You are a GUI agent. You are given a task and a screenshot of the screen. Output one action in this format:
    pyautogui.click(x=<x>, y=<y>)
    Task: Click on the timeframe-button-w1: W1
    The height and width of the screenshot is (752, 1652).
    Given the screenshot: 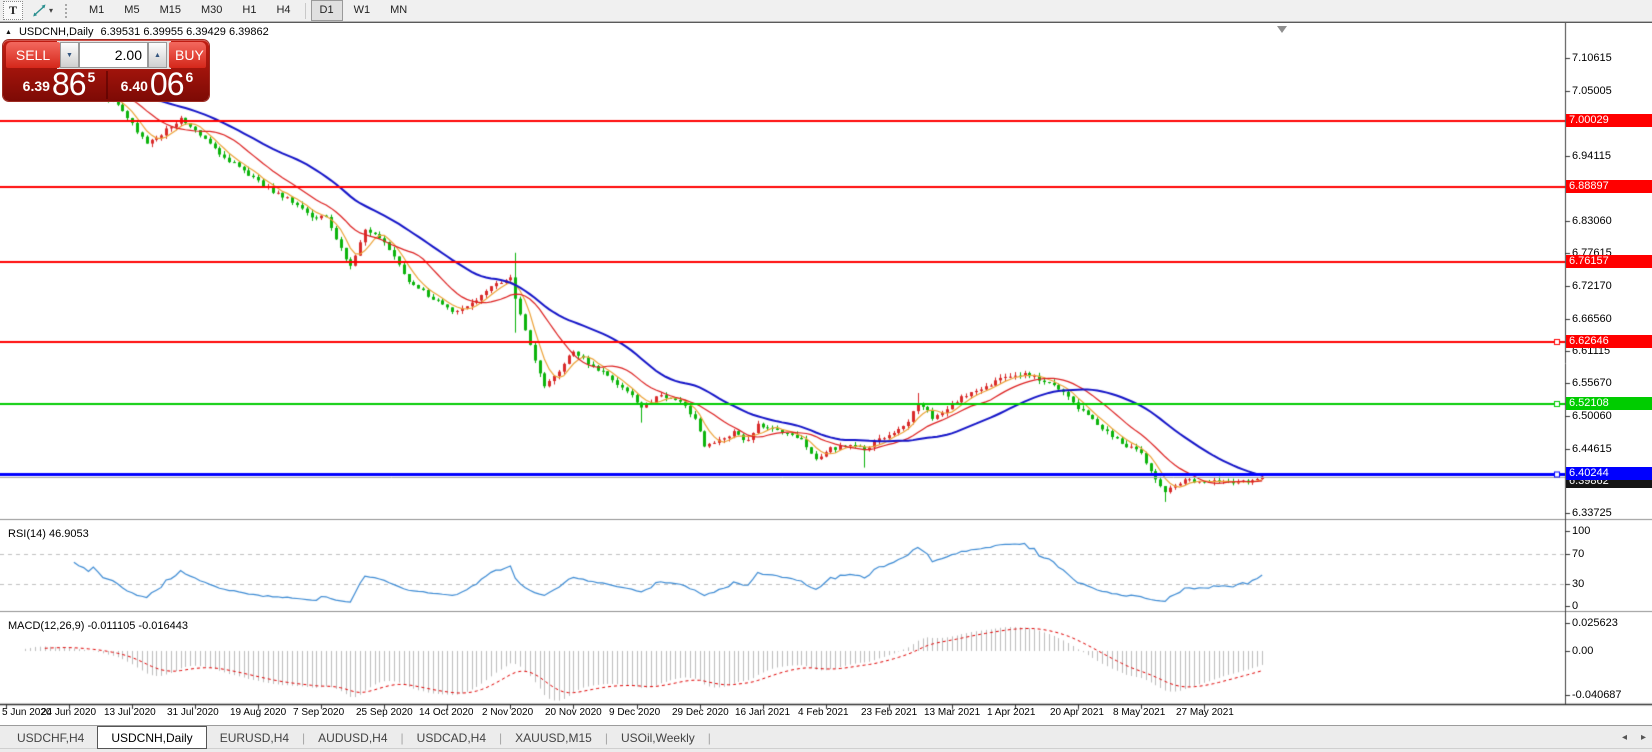 What is the action you would take?
    pyautogui.click(x=362, y=10)
    